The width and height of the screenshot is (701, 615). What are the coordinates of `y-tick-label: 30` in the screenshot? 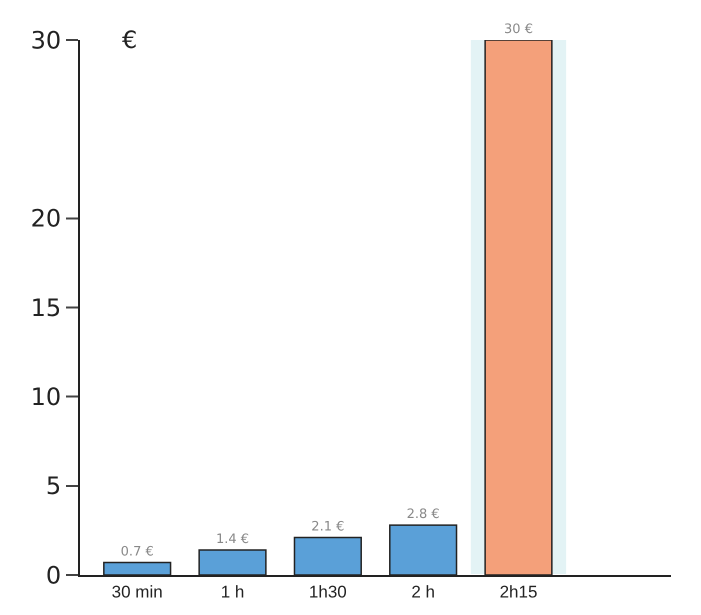 It's located at (46, 40).